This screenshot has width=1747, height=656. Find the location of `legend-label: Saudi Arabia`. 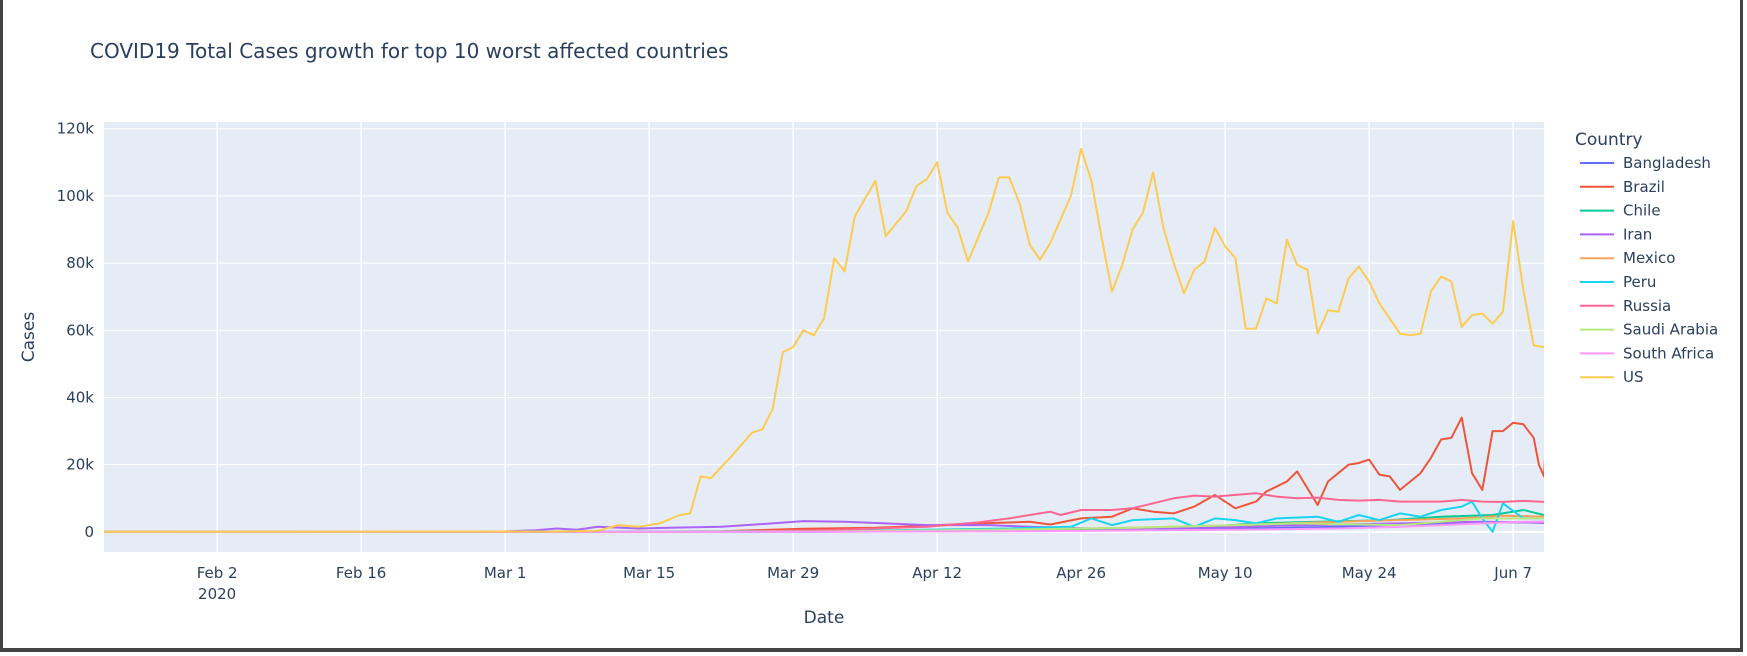

legend-label: Saudi Arabia is located at coordinates (1670, 330).